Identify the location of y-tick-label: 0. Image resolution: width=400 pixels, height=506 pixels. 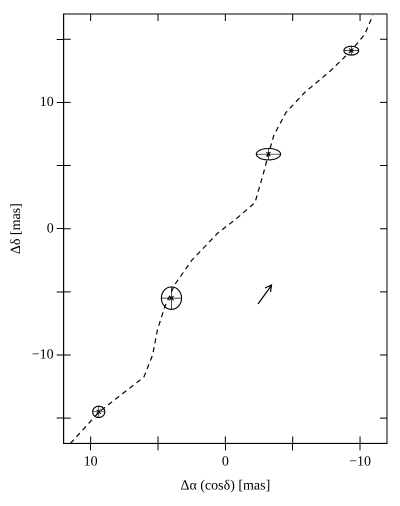
(50, 228).